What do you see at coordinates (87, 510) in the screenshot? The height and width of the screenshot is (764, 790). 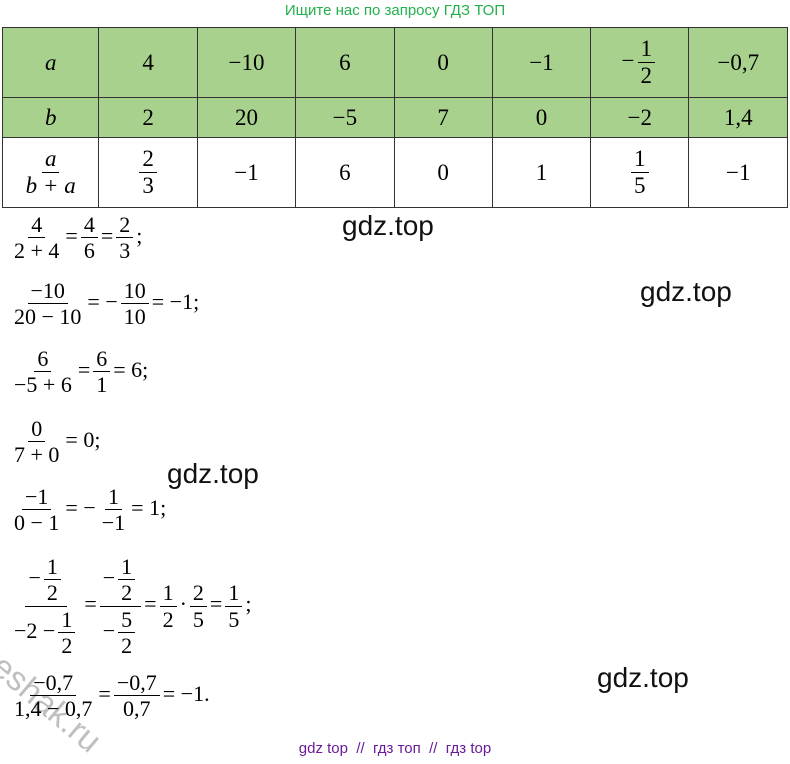 I see `solution-line: −1 0 − 1 = −1 −1 = 1;` at bounding box center [87, 510].